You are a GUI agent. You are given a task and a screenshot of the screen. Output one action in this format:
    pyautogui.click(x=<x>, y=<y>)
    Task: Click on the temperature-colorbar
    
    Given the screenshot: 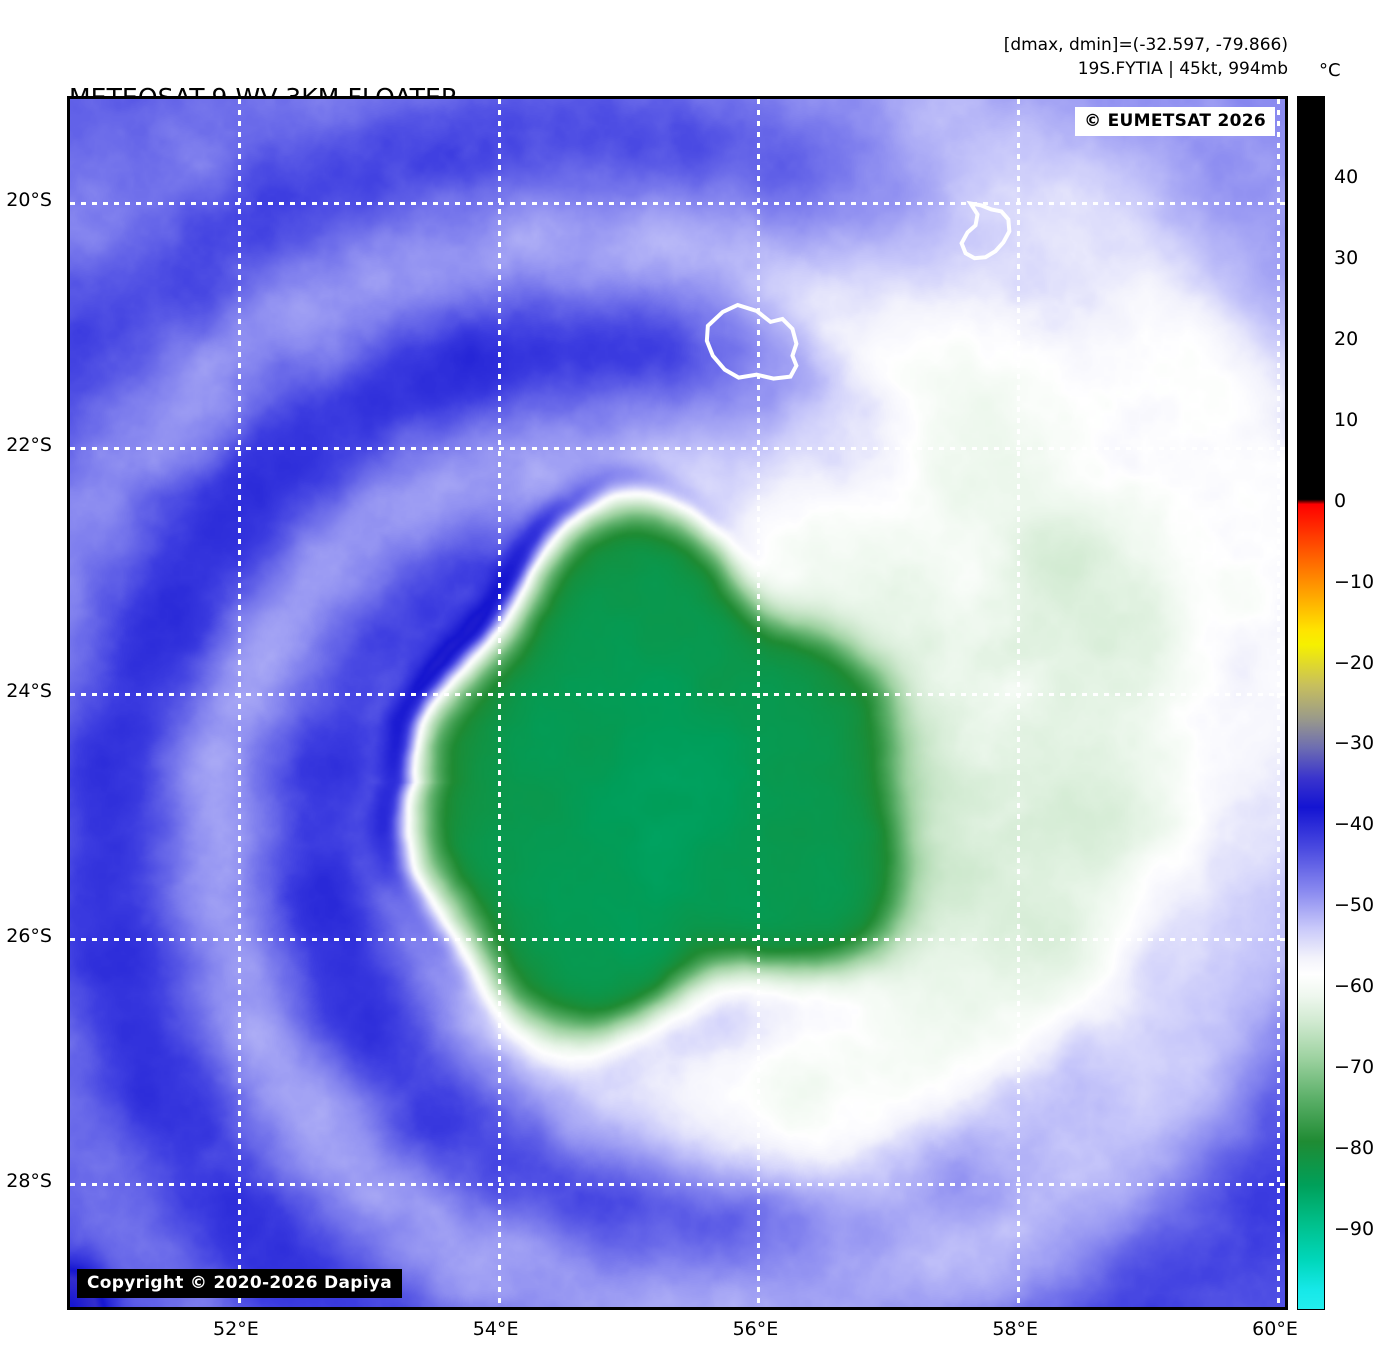 What is the action you would take?
    pyautogui.click(x=1311, y=703)
    